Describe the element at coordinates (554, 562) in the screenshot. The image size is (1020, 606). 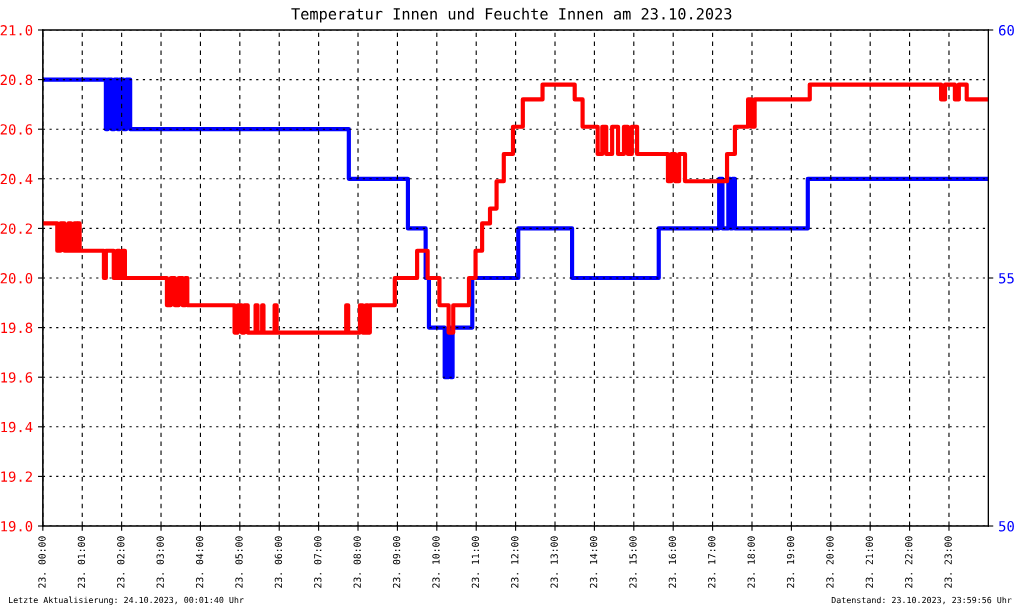
I see `x-tick-label: 23. 13:00` at that location.